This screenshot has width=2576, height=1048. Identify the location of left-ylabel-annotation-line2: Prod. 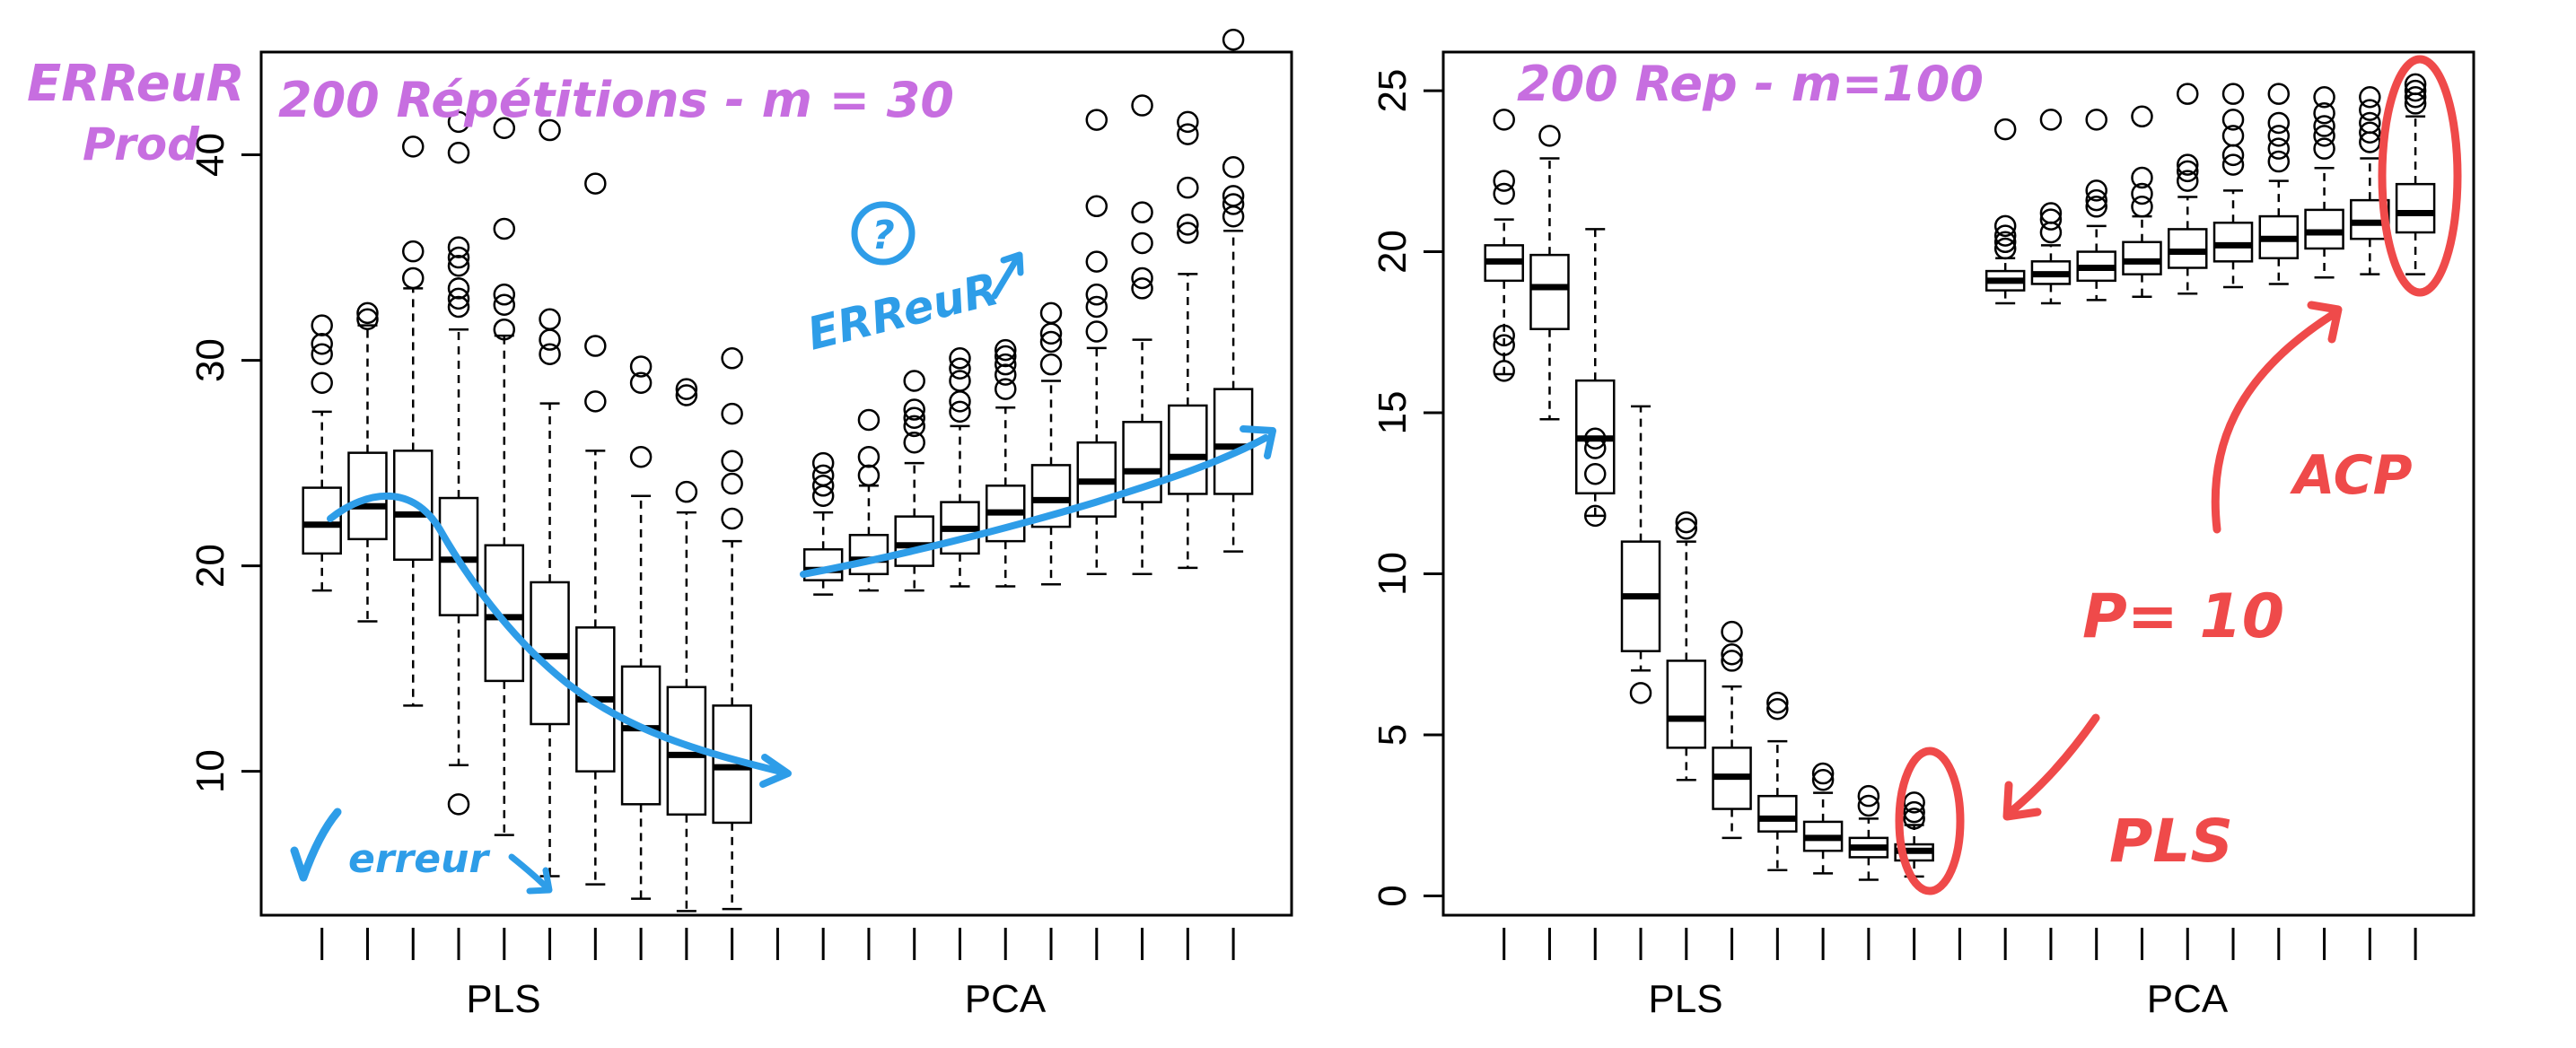
(141, 144).